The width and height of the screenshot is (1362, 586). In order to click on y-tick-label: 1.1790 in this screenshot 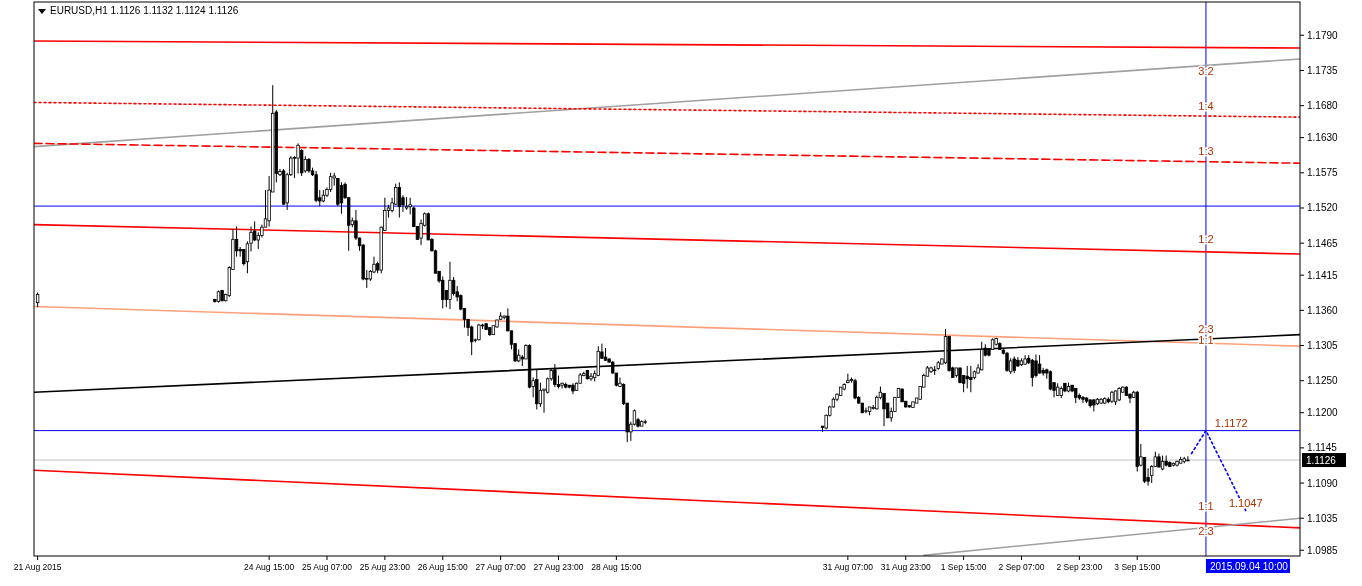, I will do `click(1323, 35)`.